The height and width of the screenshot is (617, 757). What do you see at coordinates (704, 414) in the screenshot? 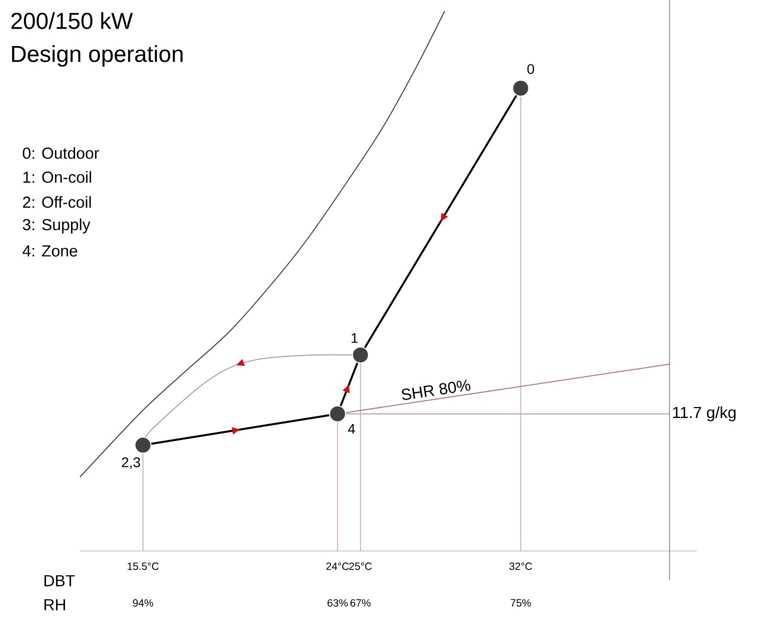
I see `ref-line-label: 11.7 g/kg` at bounding box center [704, 414].